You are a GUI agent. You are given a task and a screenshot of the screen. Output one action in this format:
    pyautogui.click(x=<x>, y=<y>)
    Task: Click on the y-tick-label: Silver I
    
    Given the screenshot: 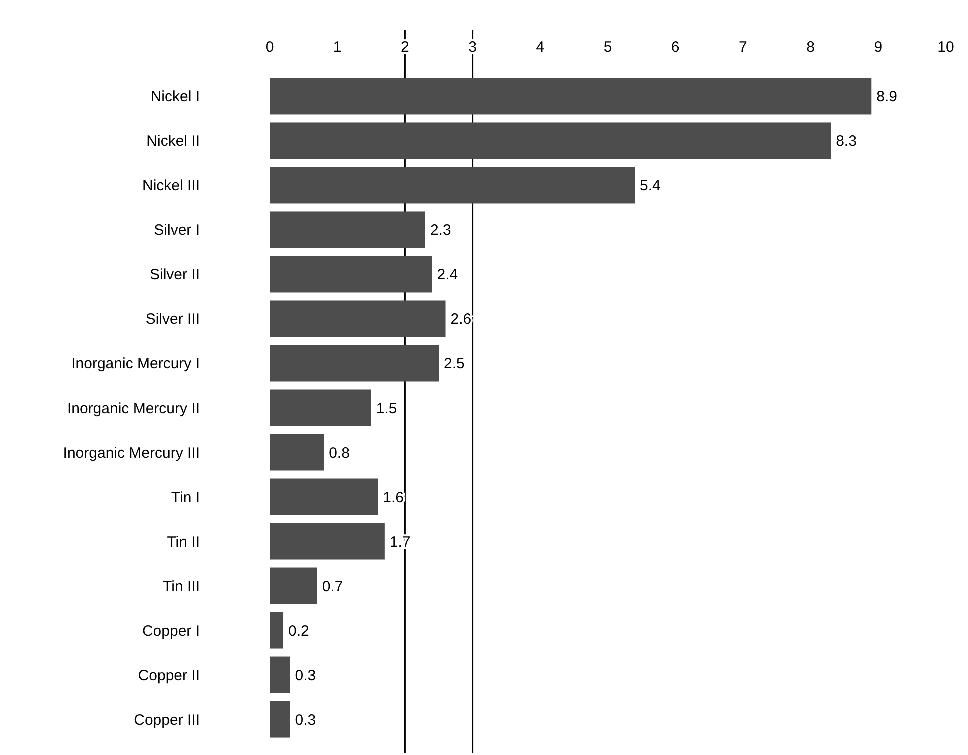 What is the action you would take?
    pyautogui.click(x=177, y=231)
    